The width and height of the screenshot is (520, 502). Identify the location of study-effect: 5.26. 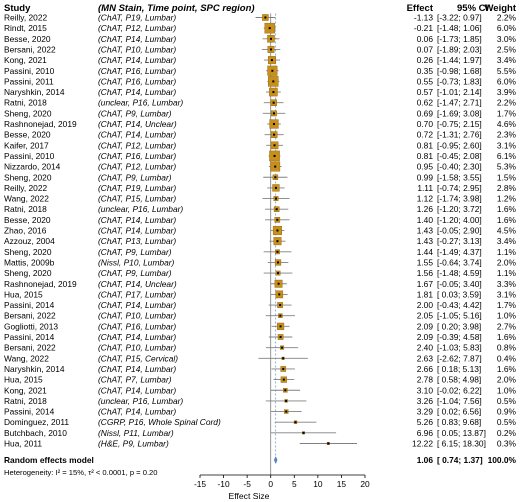
(425, 422).